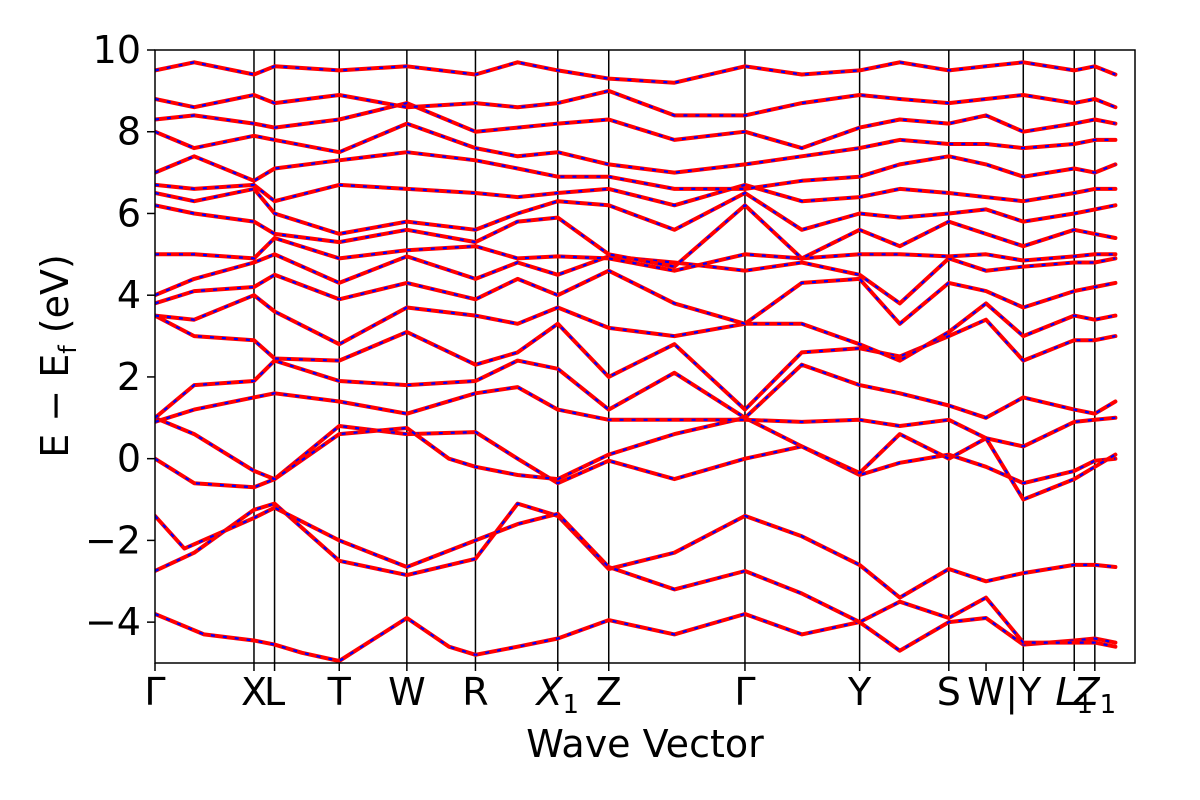  Describe the element at coordinates (1095, 695) in the screenshot. I see `x-tick-label: Z1` at that location.